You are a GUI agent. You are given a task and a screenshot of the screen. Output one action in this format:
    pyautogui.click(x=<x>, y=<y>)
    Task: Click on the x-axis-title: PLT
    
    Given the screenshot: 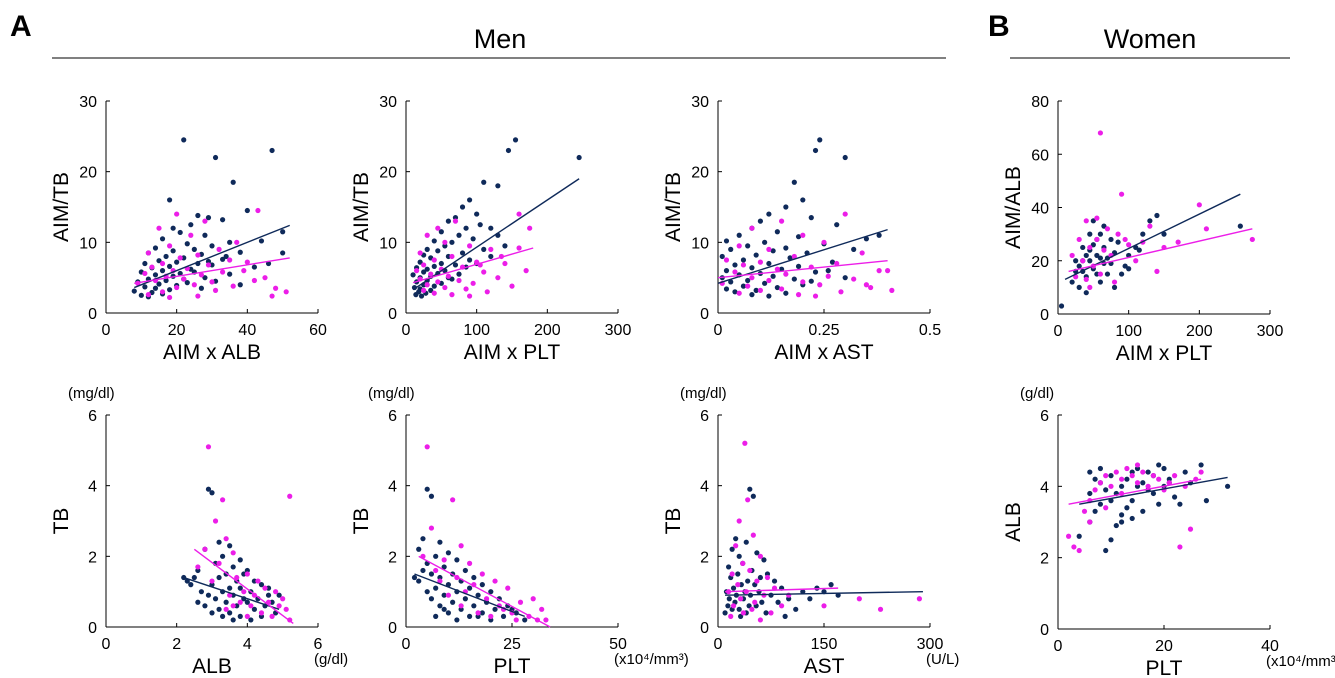 What is the action you would take?
    pyautogui.click(x=512, y=666)
    